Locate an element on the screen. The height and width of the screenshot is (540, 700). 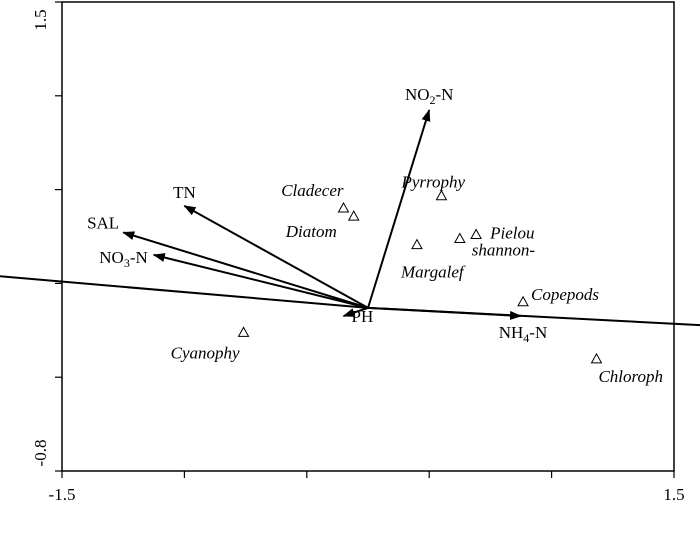
vector-tn-arrow is located at coordinates (276, 257).